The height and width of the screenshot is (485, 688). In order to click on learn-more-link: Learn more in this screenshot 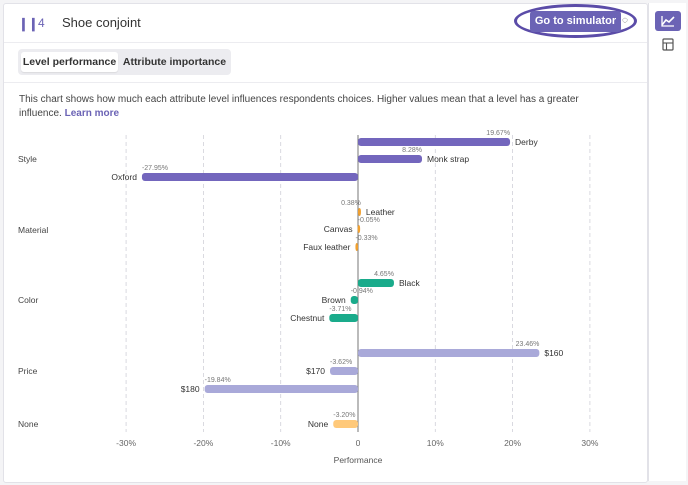, I will do `click(92, 113)`.